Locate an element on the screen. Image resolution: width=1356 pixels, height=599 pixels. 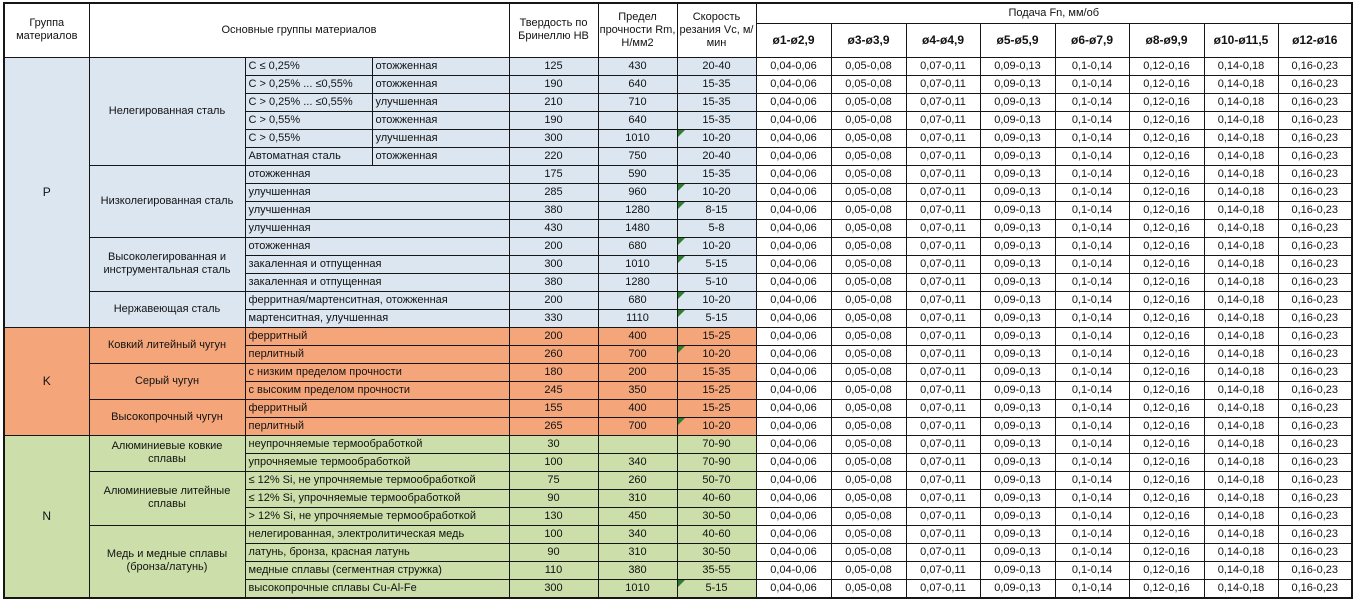
material-state-cell: отожженная is located at coordinates (440, 156).